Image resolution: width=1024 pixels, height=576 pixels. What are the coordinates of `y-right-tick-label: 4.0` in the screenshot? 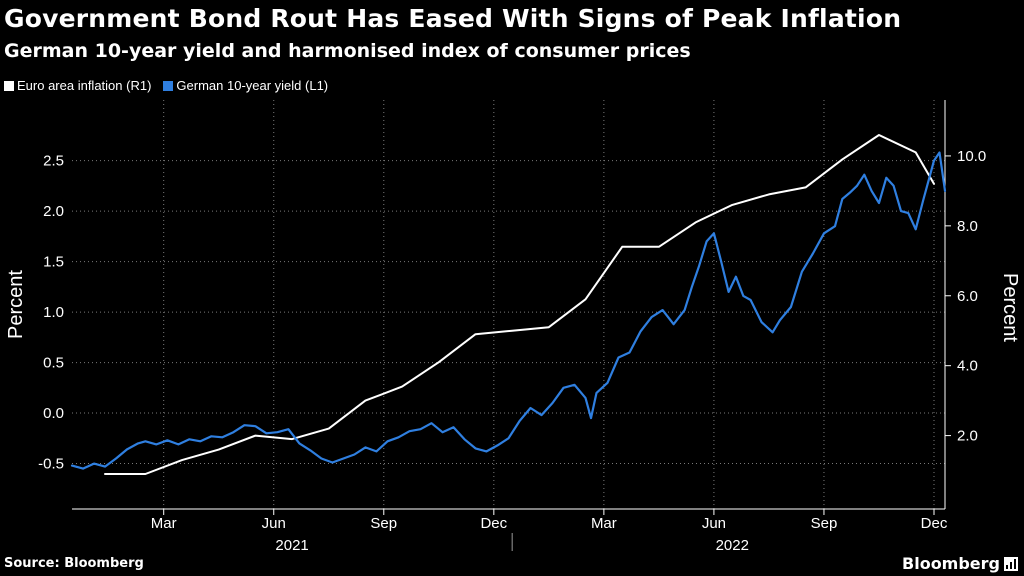 It's located at (967, 366).